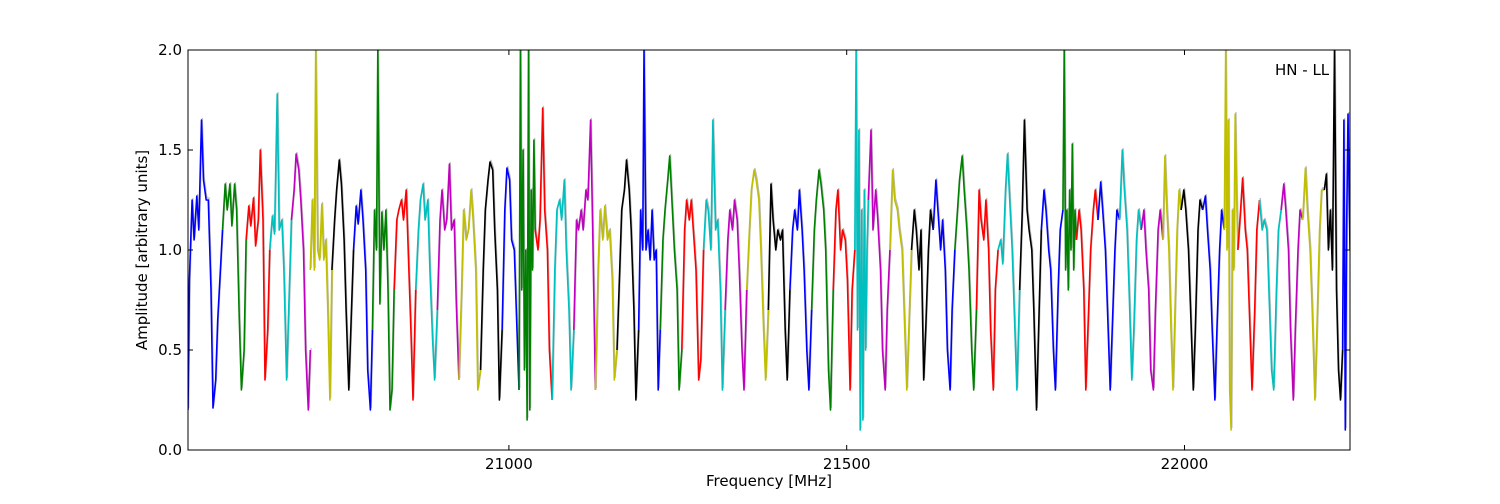 The width and height of the screenshot is (1500, 504). Describe the element at coordinates (170, 450) in the screenshot. I see `y-tick-label: 0.0` at that location.